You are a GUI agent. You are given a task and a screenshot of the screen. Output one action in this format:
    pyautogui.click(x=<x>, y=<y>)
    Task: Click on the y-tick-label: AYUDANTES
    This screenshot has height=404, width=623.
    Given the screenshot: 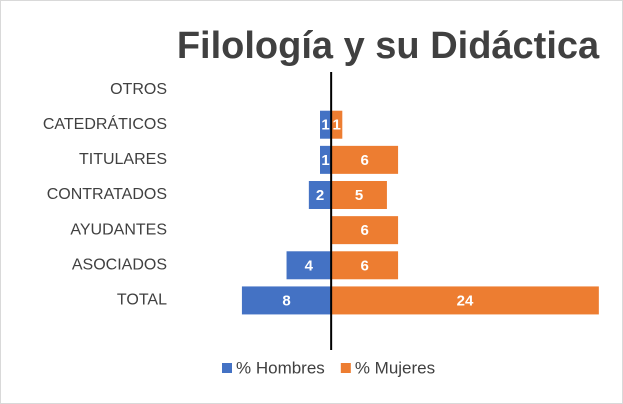 What is the action you would take?
    pyautogui.click(x=118, y=229)
    